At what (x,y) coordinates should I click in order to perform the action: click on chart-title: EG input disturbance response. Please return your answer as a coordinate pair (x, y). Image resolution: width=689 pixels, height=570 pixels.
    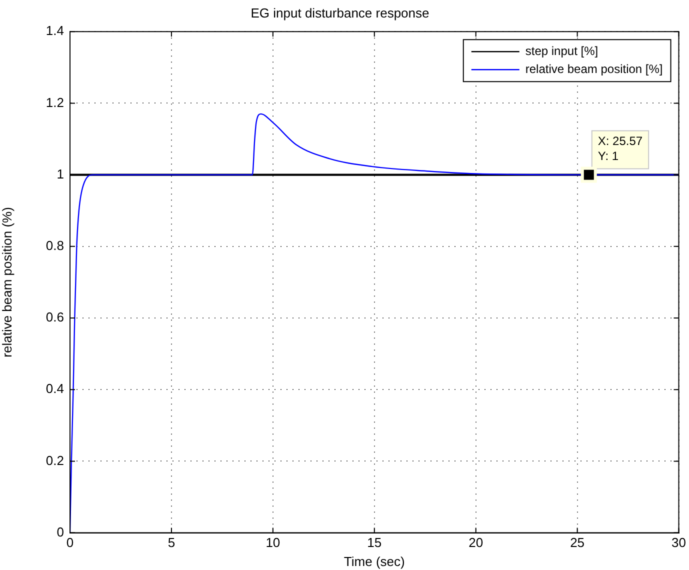
    Looking at the image, I should click on (340, 12).